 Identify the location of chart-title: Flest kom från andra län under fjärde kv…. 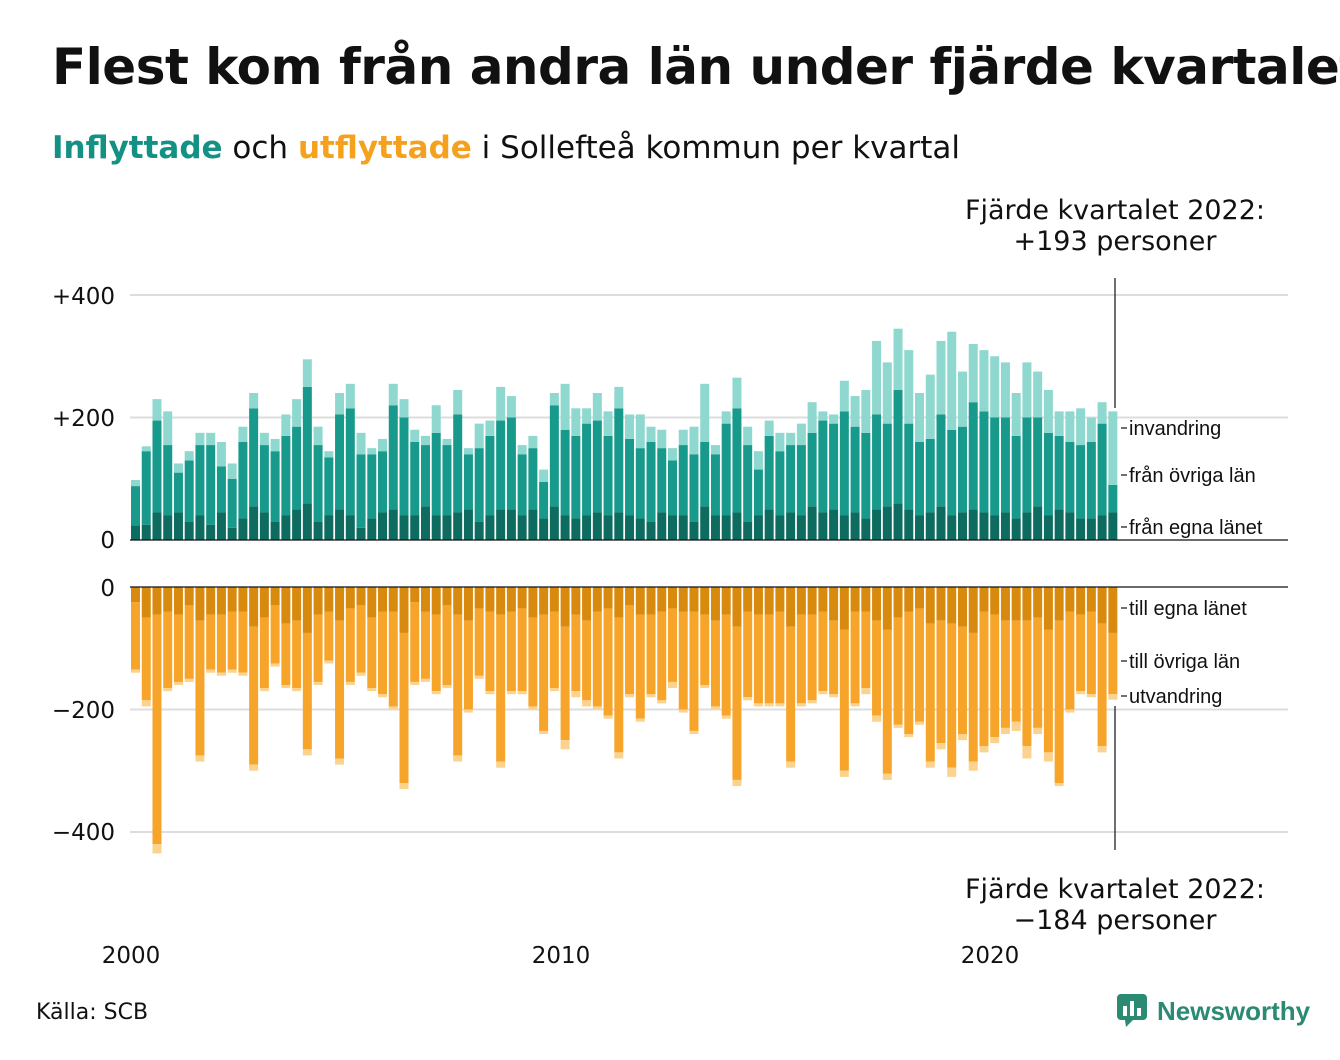
(696, 67).